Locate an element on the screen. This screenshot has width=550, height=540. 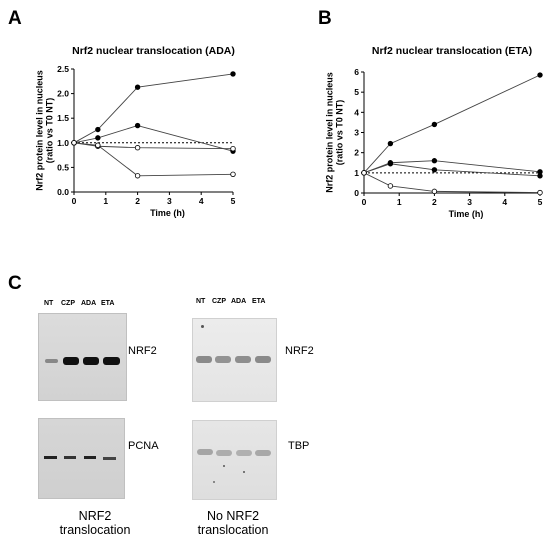
caption-left-line1: NRF2 is located at coordinates (95, 516).